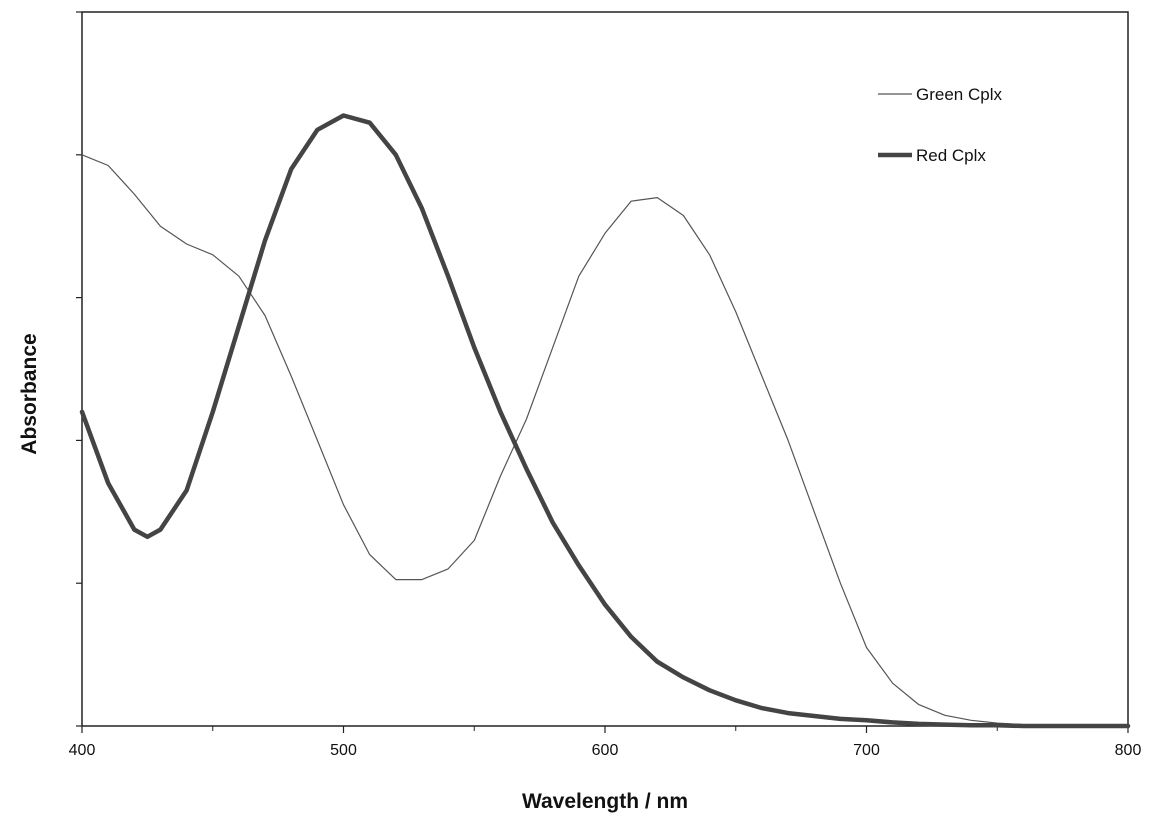 The width and height of the screenshot is (1152, 816). I want to click on legend-label-red-cplx: Red Cplx, so click(951, 155).